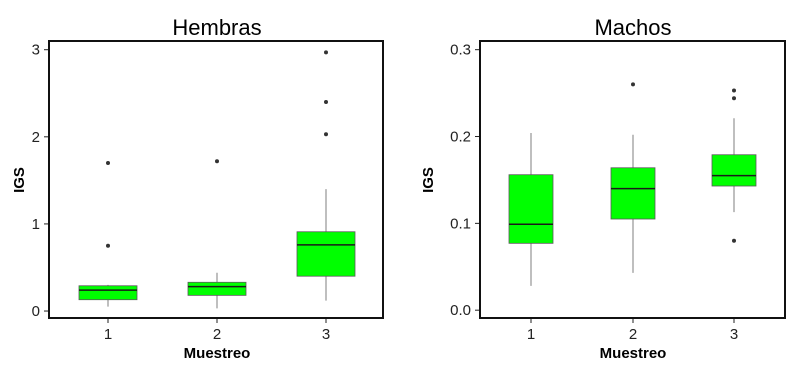 The width and height of the screenshot is (791, 366). I want to click on y-tick-label: 2, so click(36, 137).